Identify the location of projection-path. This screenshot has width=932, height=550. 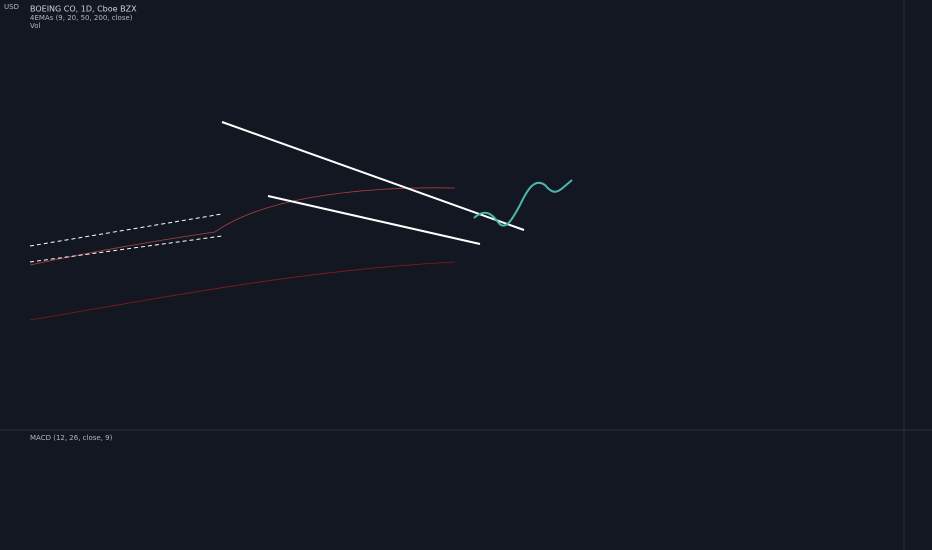
(523, 203).